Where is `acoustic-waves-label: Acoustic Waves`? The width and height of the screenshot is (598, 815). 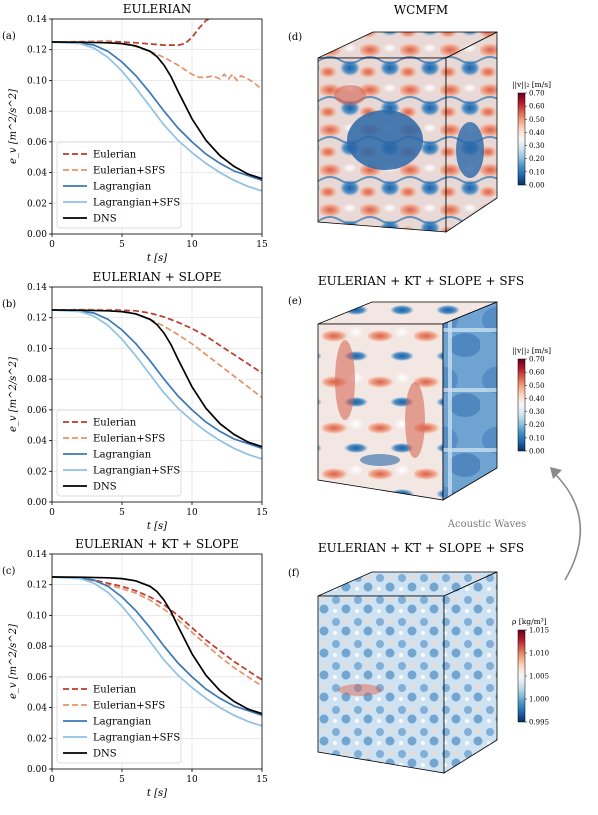 acoustic-waves-label: Acoustic Waves is located at coordinates (486, 524).